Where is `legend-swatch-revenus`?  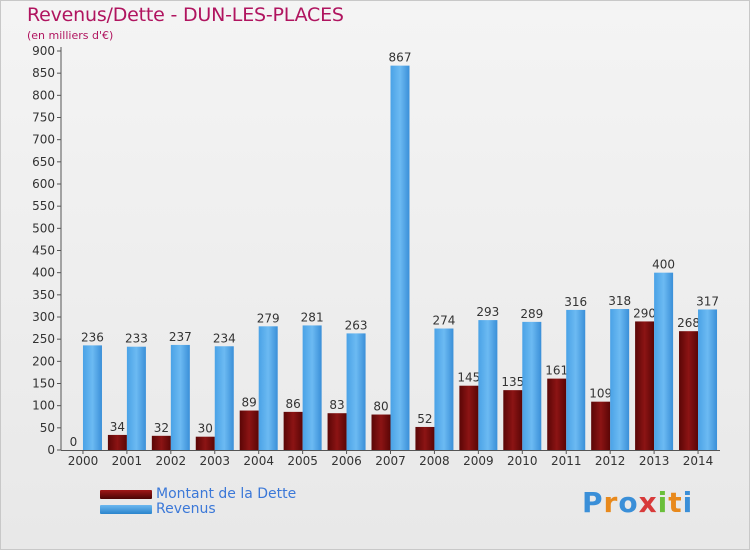 legend-swatch-revenus is located at coordinates (126, 509).